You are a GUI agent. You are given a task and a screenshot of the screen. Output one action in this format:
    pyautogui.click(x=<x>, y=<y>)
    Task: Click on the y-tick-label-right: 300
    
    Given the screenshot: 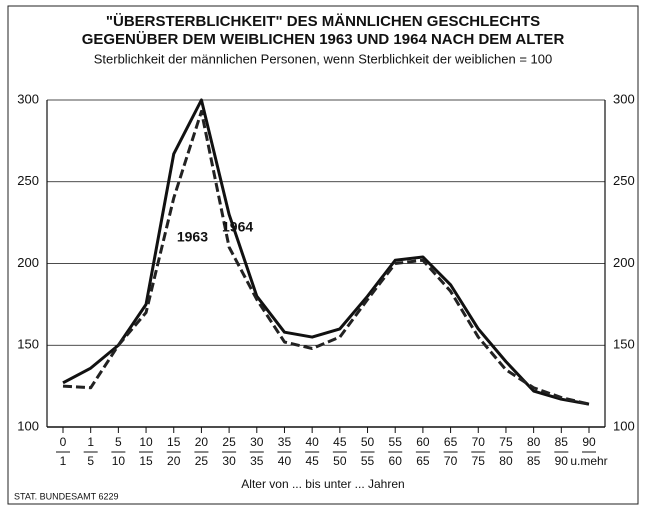 What is the action you would take?
    pyautogui.click(x=624, y=98)
    